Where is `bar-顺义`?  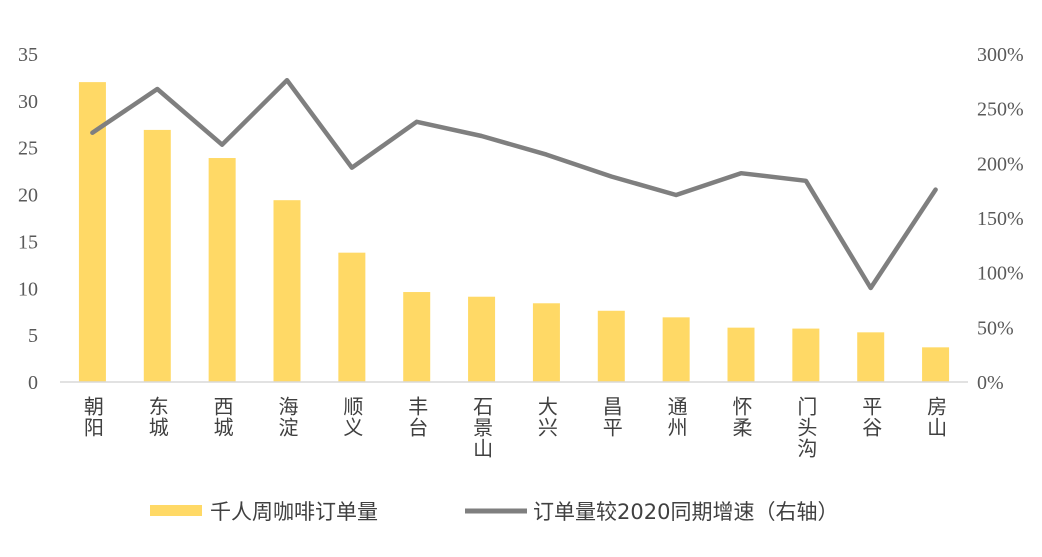
bar-顺义 is located at coordinates (352, 317).